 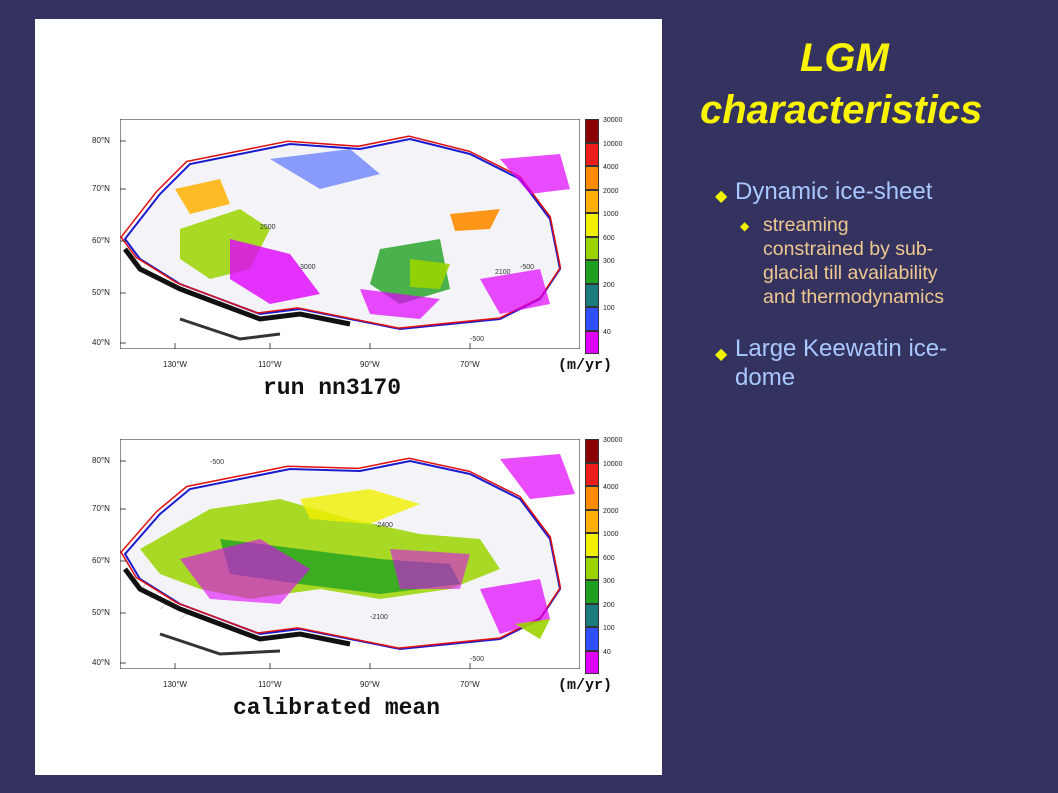 I want to click on slide-title-line1: LGM, so click(x=844, y=58).